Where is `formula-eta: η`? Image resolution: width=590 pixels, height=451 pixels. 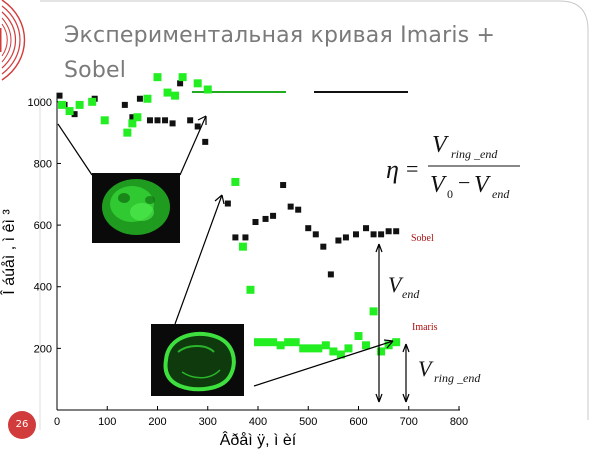
formula-eta: η is located at coordinates (392, 169).